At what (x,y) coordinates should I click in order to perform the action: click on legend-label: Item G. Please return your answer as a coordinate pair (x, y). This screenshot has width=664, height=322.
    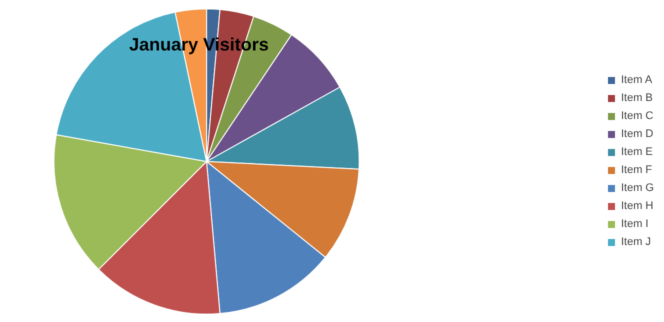
    Looking at the image, I should click on (637, 188).